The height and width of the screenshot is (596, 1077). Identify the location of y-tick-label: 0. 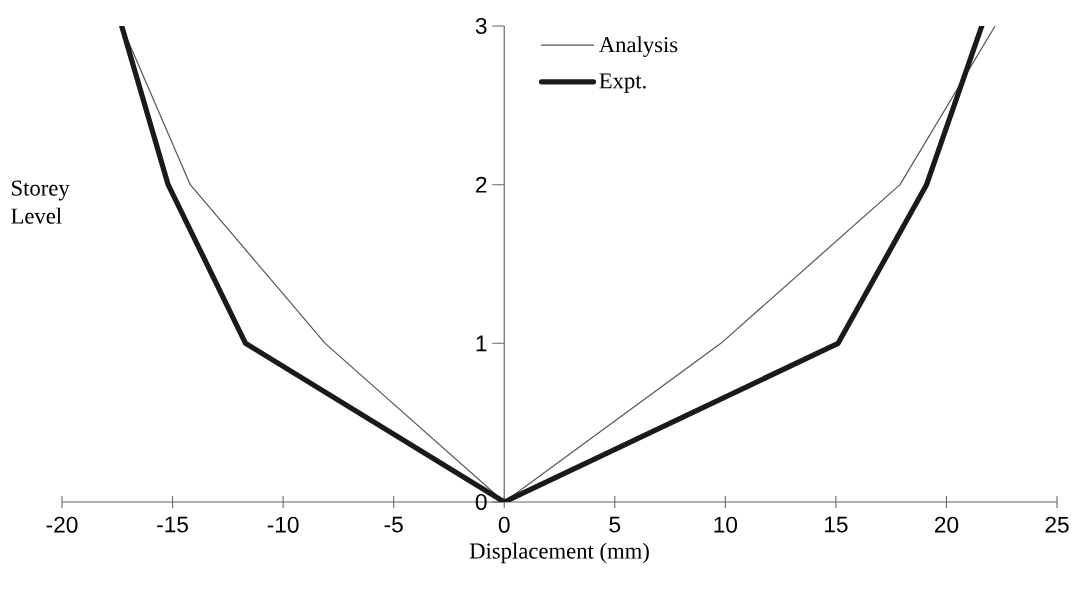
(481, 502).